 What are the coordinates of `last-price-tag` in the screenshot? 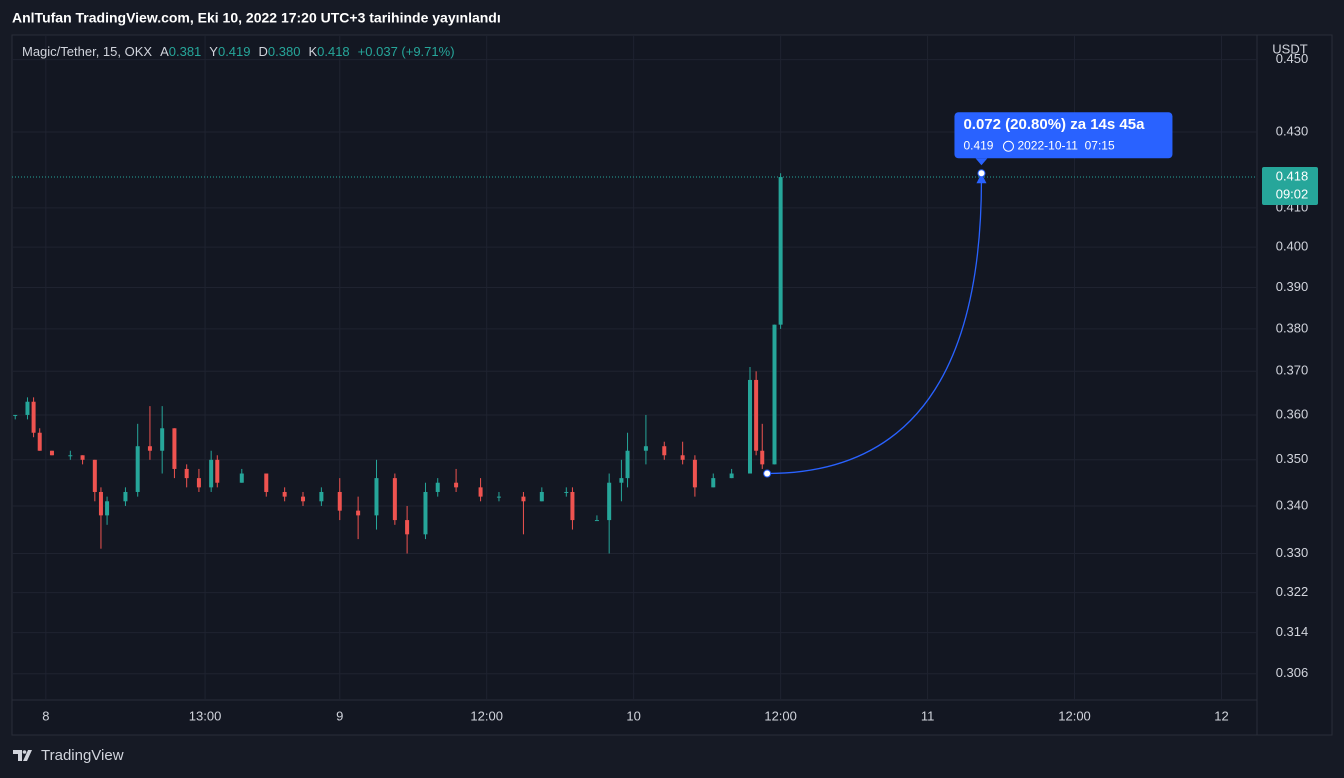 It's located at (1290, 186).